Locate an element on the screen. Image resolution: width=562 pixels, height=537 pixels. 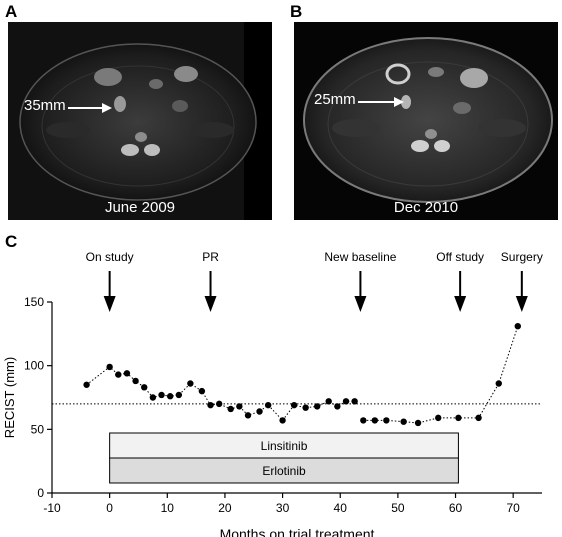
treatment-bar-label-erlotinib: Erlotinib is located at coordinates (284, 471).